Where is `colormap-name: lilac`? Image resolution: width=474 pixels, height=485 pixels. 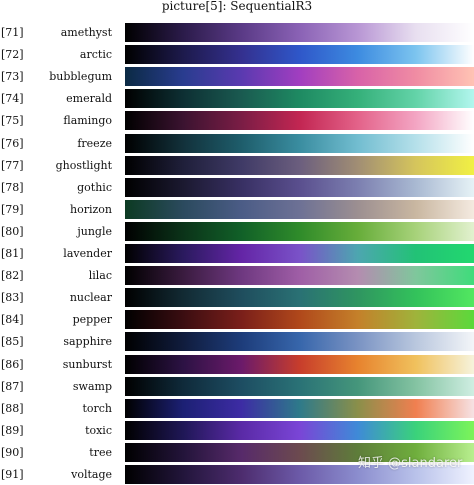
colormap-name: lilac is located at coordinates (100, 276).